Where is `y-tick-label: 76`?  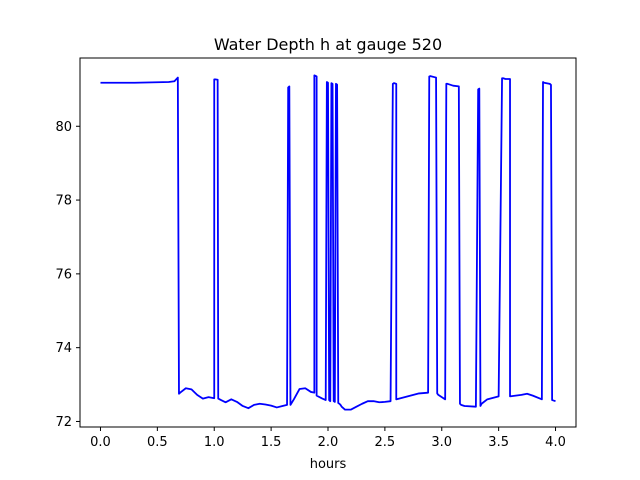 y-tick-label: 76 is located at coordinates (63, 274).